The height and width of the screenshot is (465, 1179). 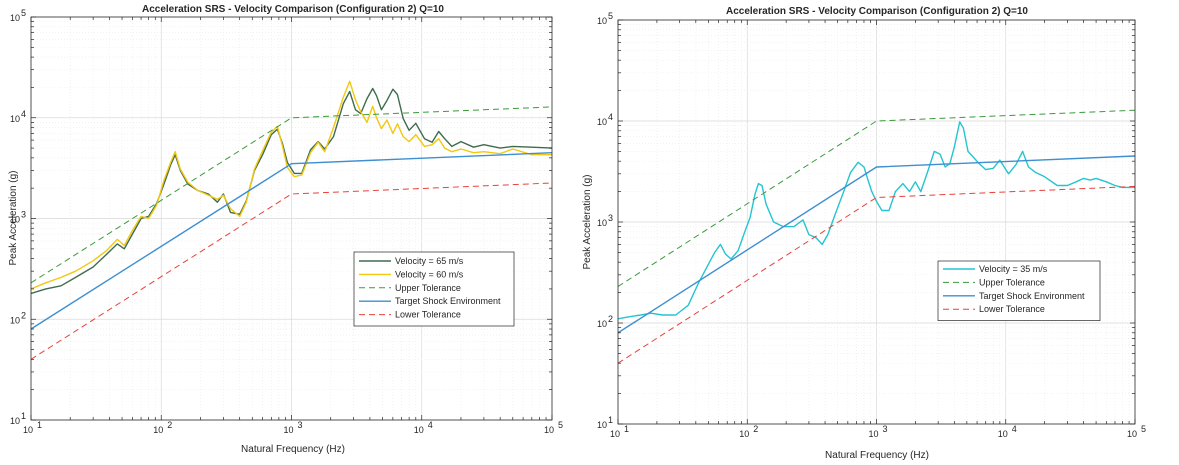 What do you see at coordinates (429, 274) in the screenshot?
I see `legend-label: Velocity = 60 m/s` at bounding box center [429, 274].